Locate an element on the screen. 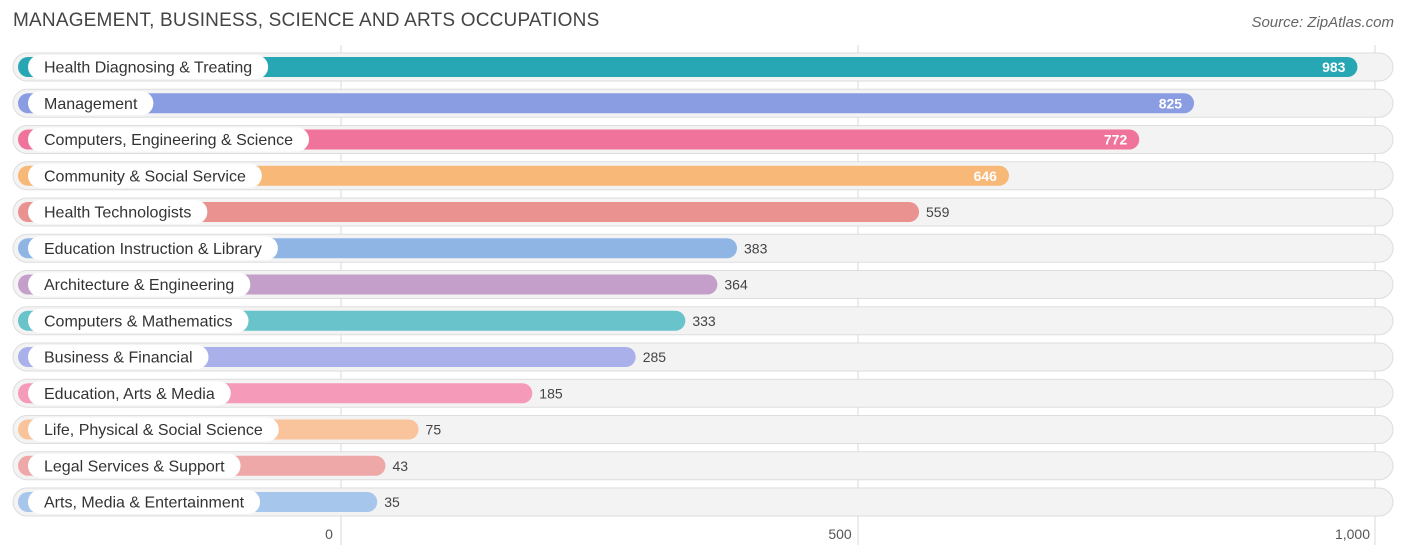  bar-row: Education Instruction & Library 383 is located at coordinates (703, 248).